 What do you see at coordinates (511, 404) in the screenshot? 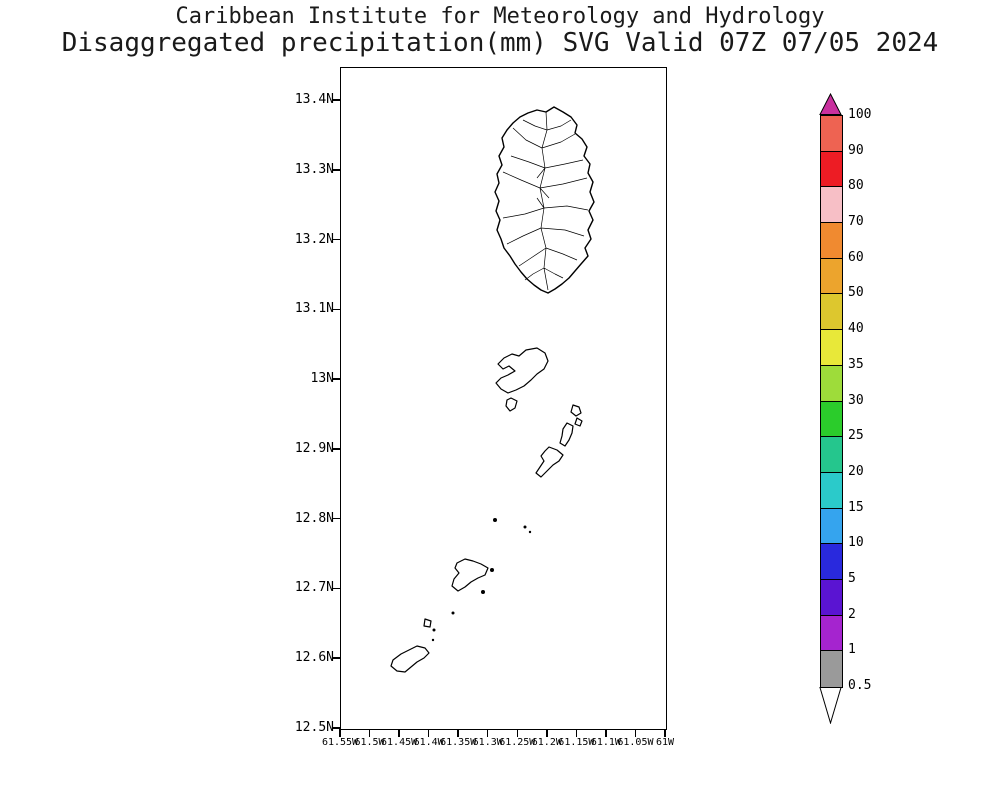
I see `island-isle-a-quatre` at bounding box center [511, 404].